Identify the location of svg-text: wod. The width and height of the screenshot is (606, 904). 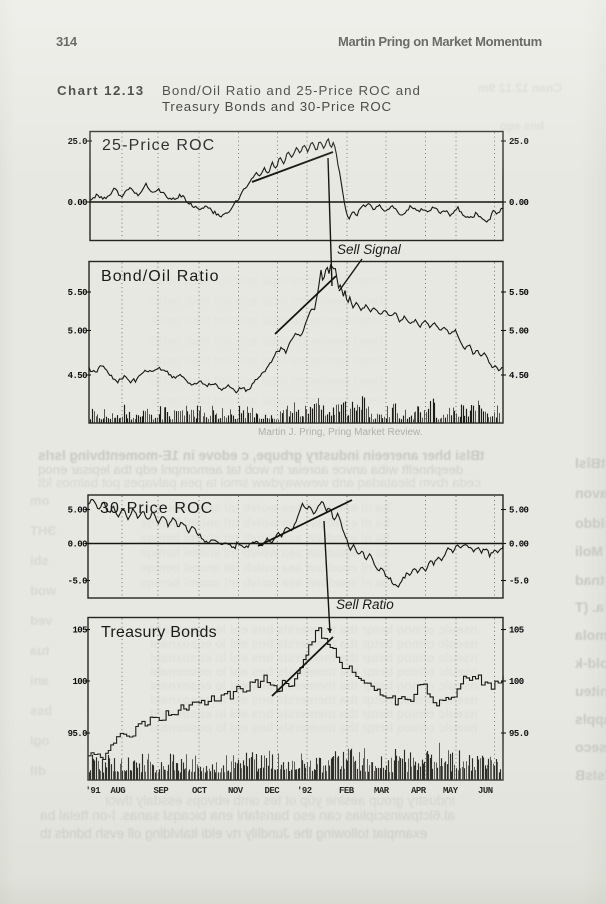
(43, 590).